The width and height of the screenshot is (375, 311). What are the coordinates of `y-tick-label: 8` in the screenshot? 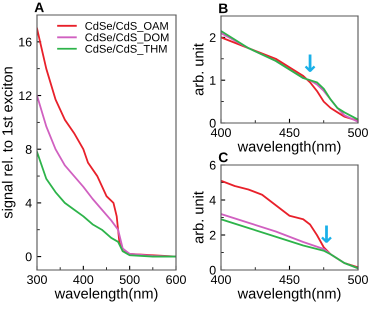 It's located at (29, 149).